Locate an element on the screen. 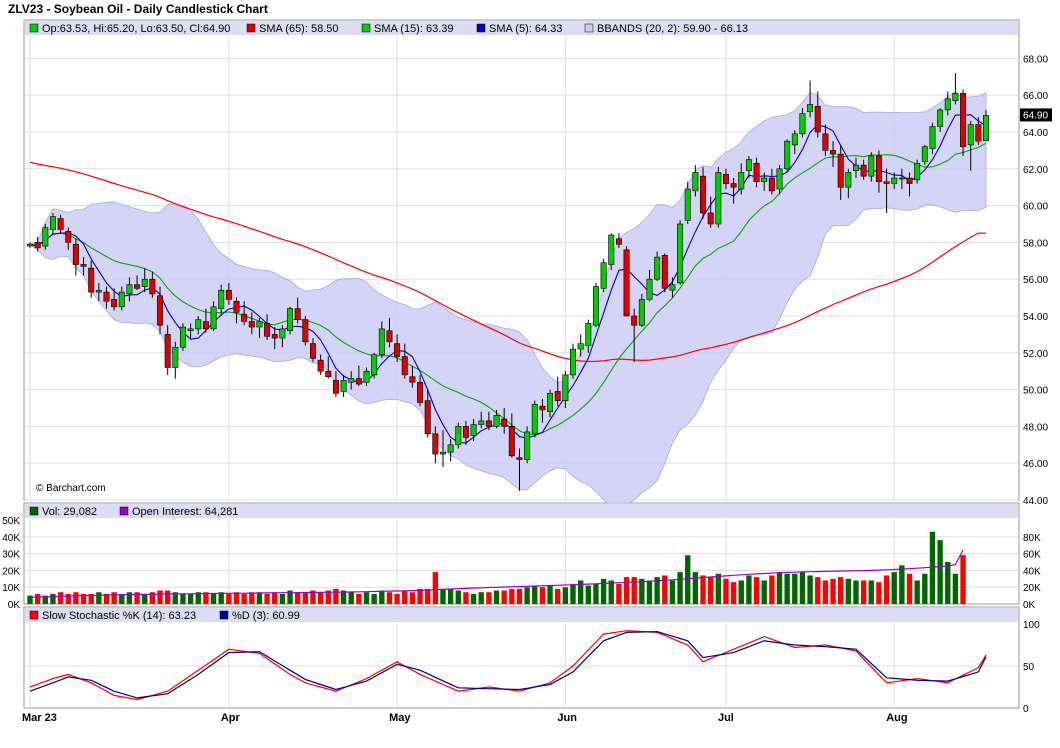  x-tick-label: Jun is located at coordinates (567, 718).